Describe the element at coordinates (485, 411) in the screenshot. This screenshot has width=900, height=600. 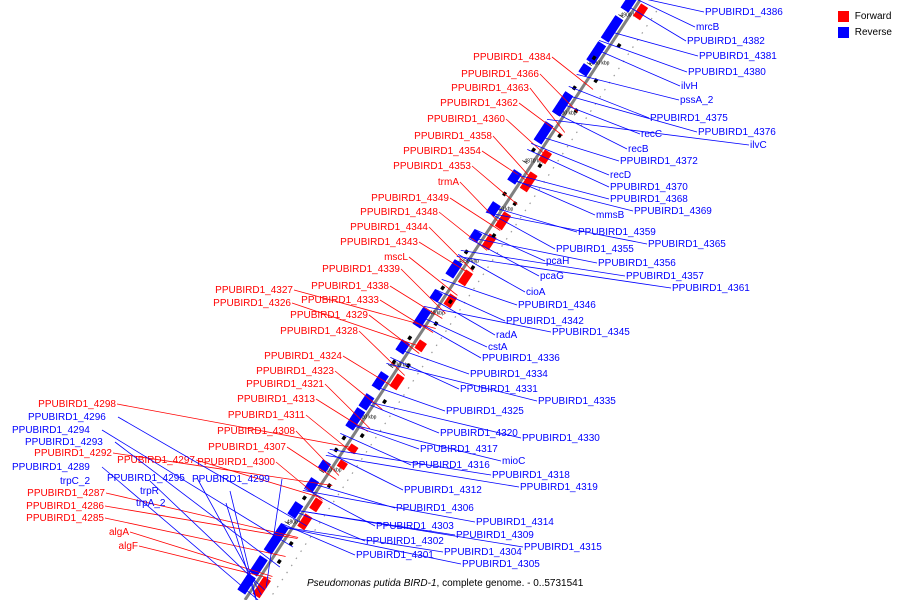
I see `reverse-gene-label: PPUBIRD1_4325` at that location.